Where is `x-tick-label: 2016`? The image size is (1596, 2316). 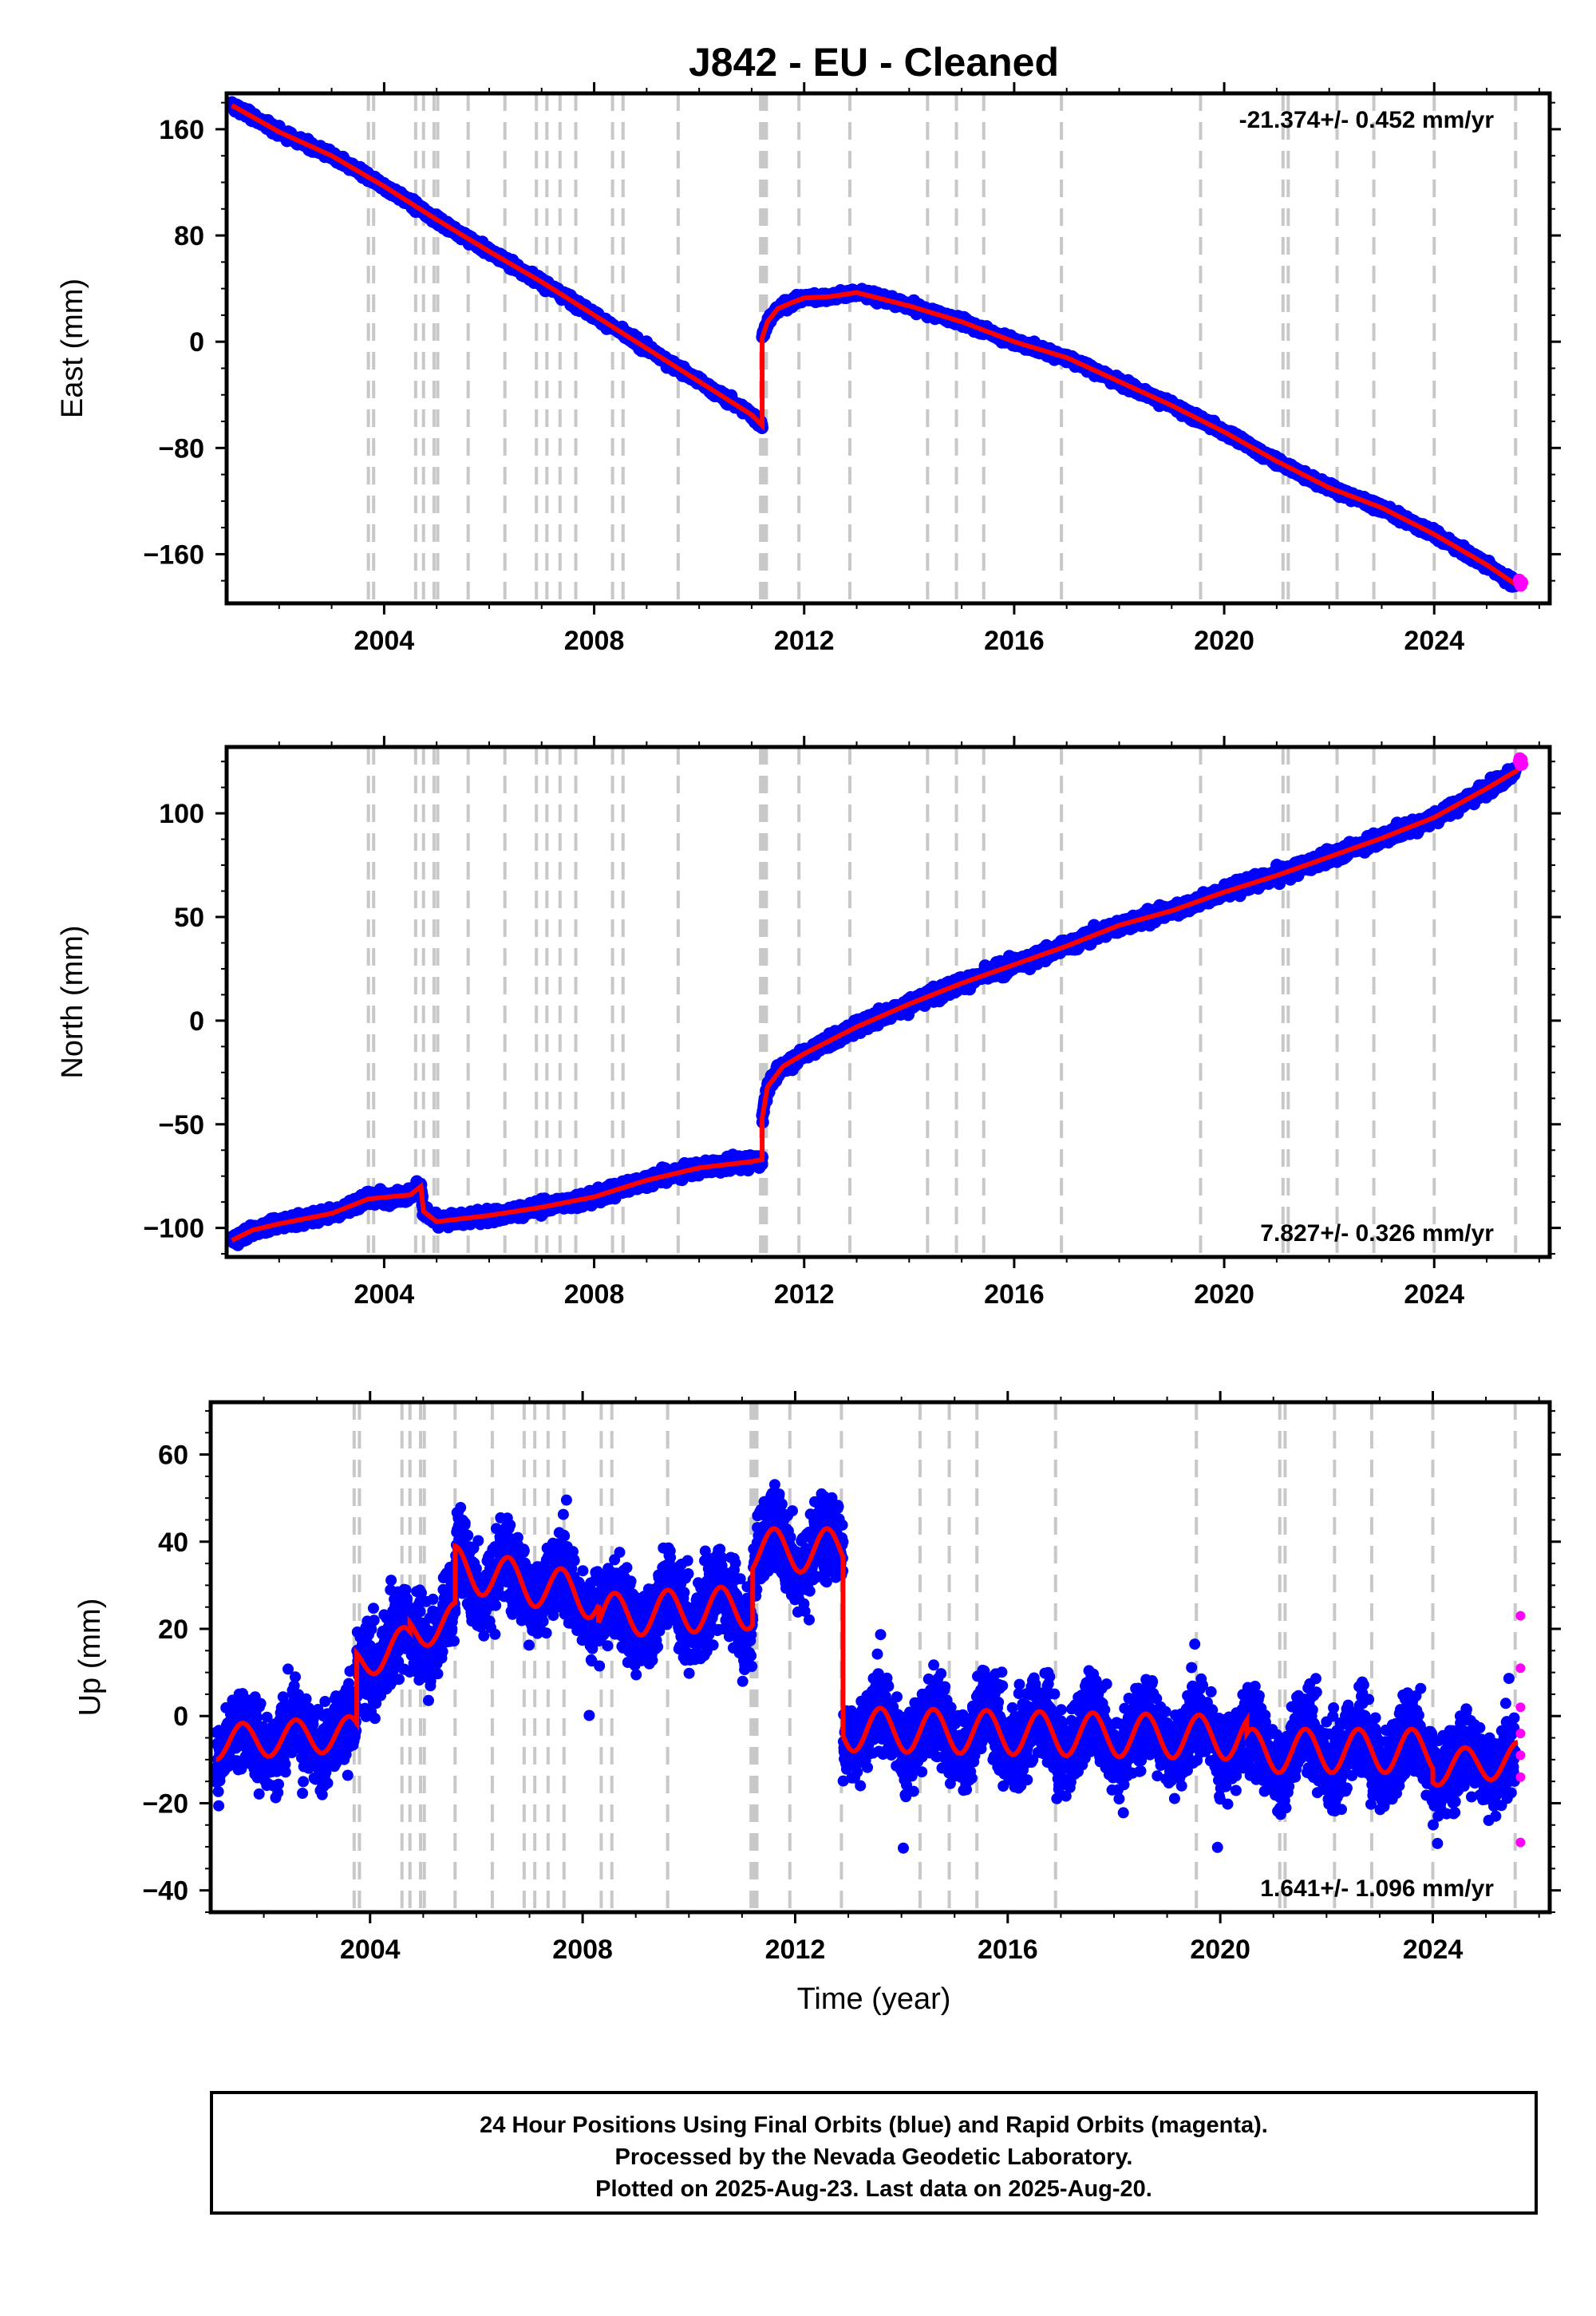
x-tick-label: 2016 is located at coordinates (1014, 641).